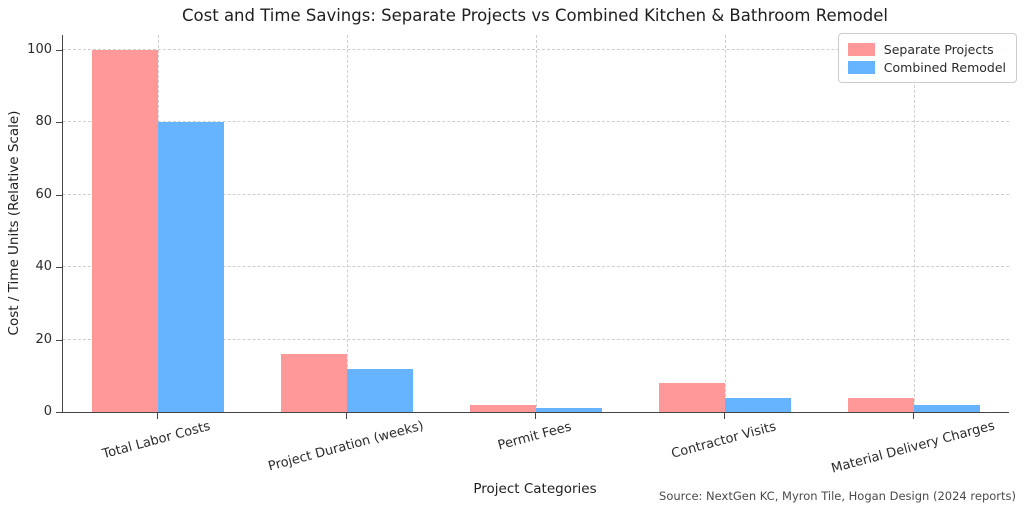 The height and width of the screenshot is (517, 1024). What do you see at coordinates (723, 440) in the screenshot?
I see `x-tick-label: Contractor Visits` at bounding box center [723, 440].